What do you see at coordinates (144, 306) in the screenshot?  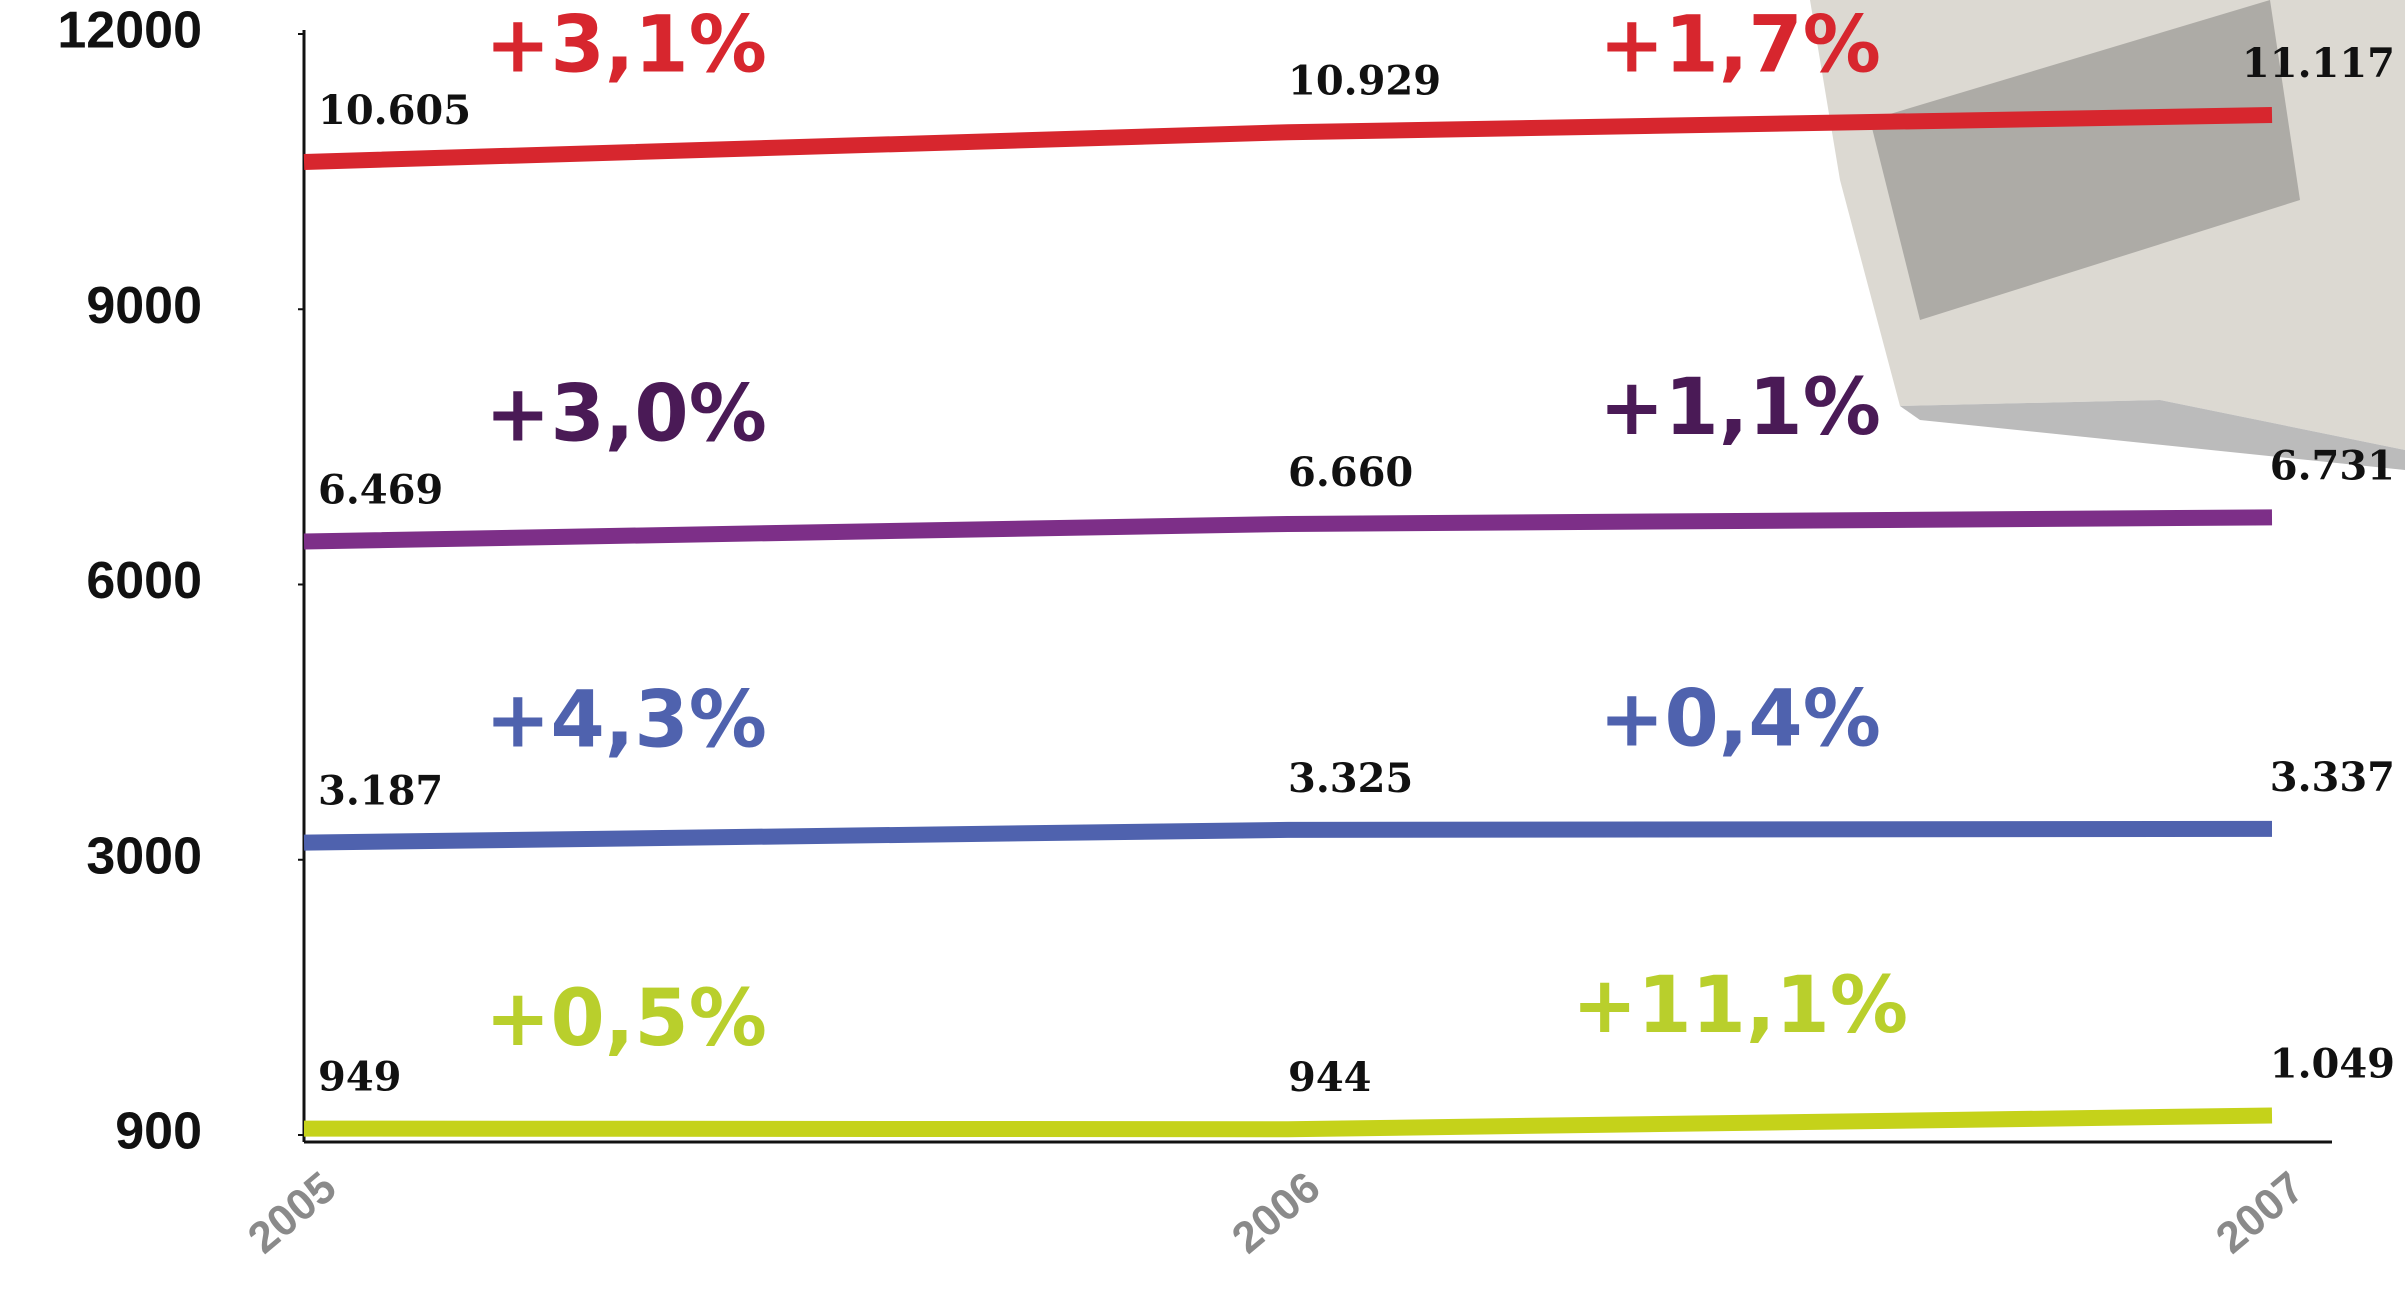 I see `y-tick-label: 9000` at bounding box center [144, 306].